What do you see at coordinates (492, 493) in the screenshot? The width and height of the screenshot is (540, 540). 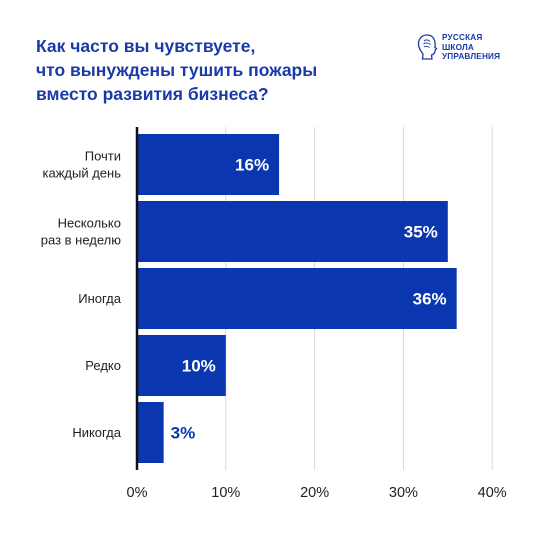 I see `x-tick-label: 40%` at bounding box center [492, 493].